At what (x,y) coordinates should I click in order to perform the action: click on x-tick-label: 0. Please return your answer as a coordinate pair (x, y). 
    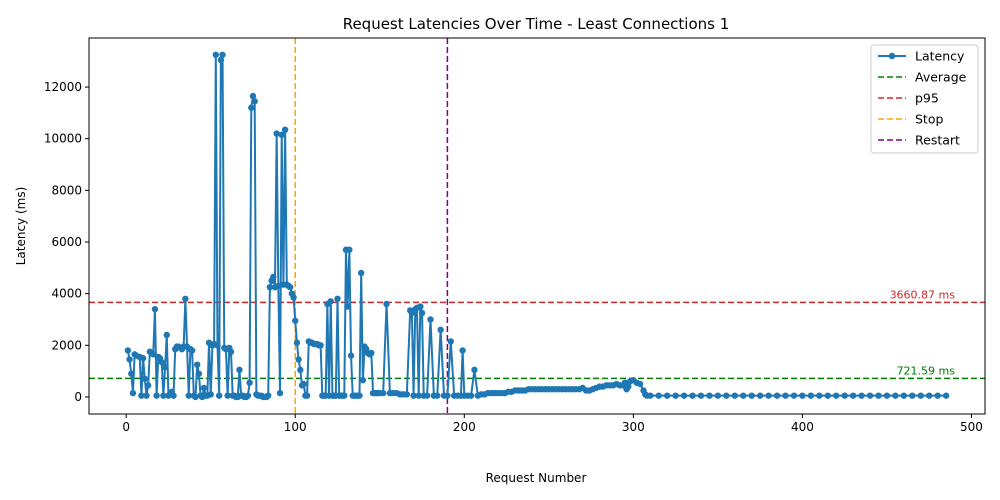
    Looking at the image, I should click on (126, 427).